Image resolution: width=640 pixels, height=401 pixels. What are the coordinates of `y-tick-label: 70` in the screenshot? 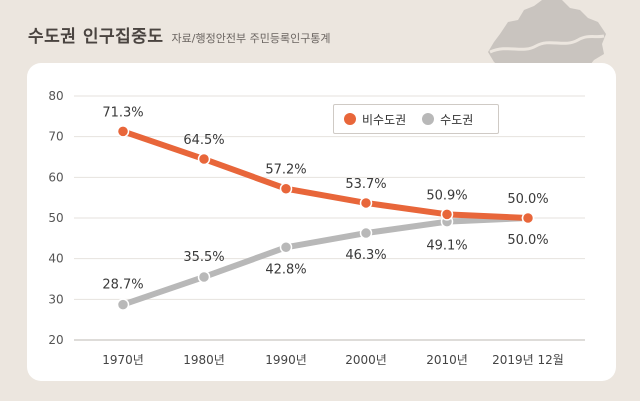 It's located at (55, 137).